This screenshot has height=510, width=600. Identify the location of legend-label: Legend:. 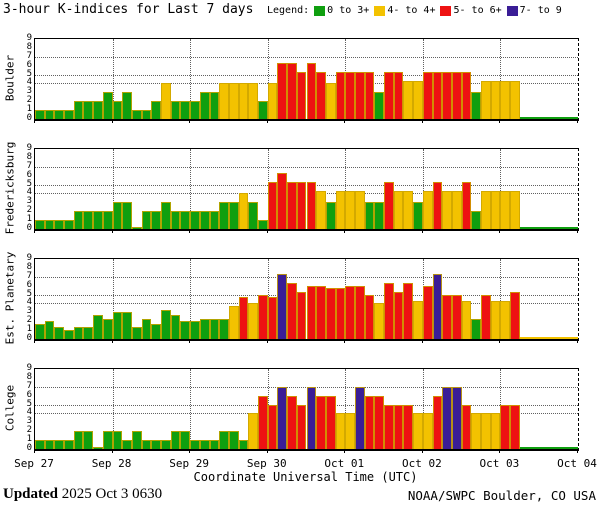
(288, 10).